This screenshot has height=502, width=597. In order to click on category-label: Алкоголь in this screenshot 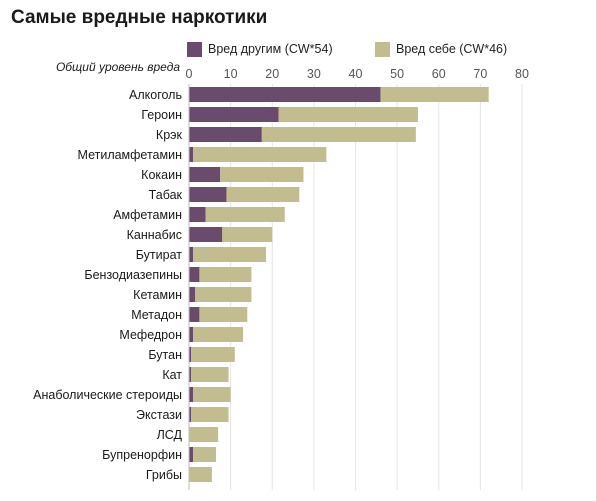, I will do `click(155, 95)`.